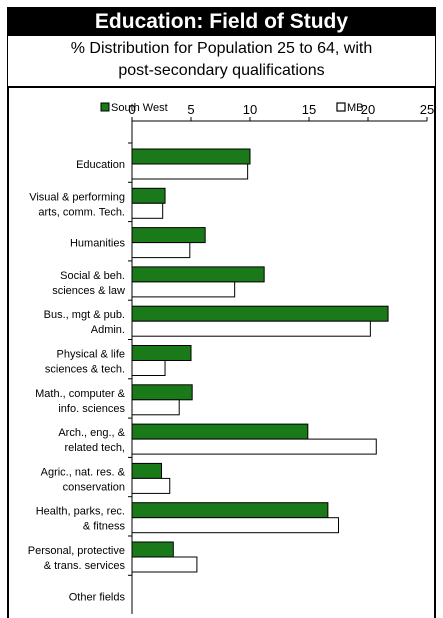  What do you see at coordinates (76, 551) in the screenshot?
I see `category-label: Personal, protective` at bounding box center [76, 551].